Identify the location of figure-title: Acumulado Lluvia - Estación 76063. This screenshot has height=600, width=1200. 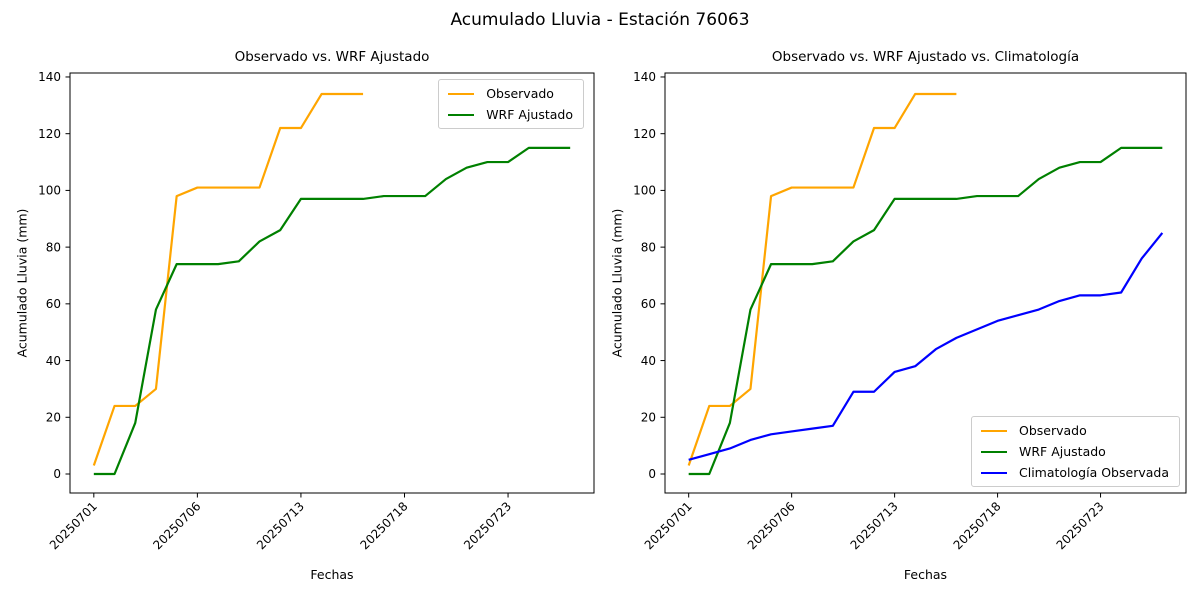
(600, 20).